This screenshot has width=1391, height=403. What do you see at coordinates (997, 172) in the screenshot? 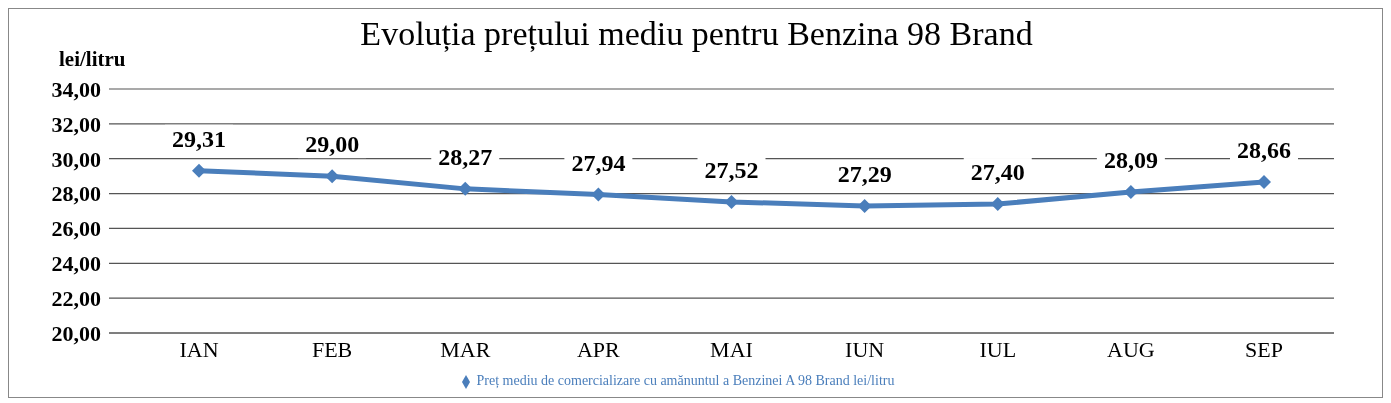
I see `data-label: 27,40` at bounding box center [997, 172].